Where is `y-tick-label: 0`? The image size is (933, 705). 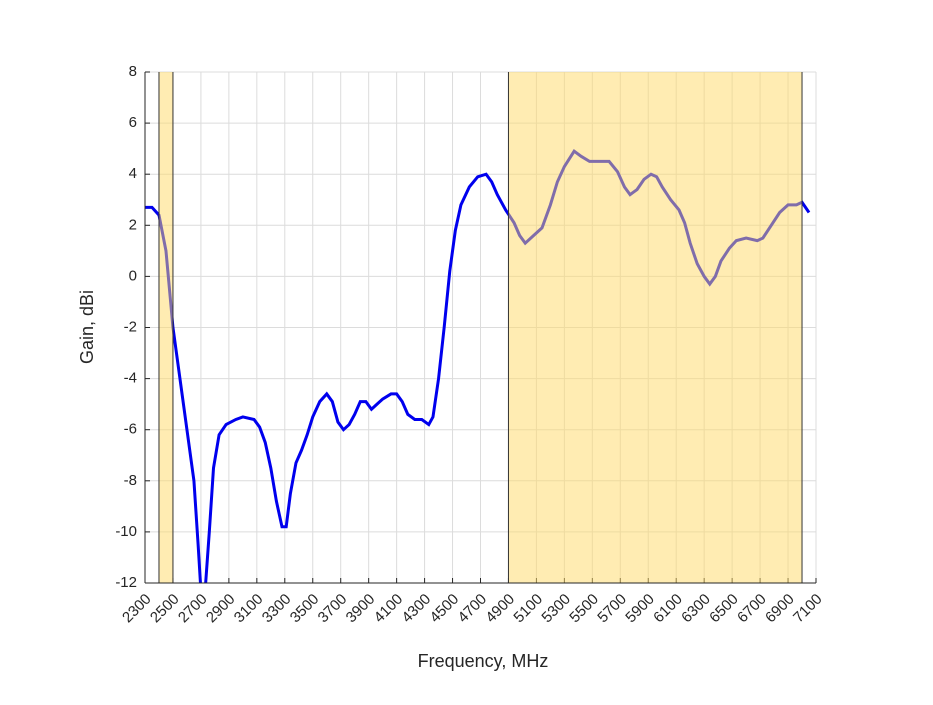
y-tick-label: 0 is located at coordinates (133, 275).